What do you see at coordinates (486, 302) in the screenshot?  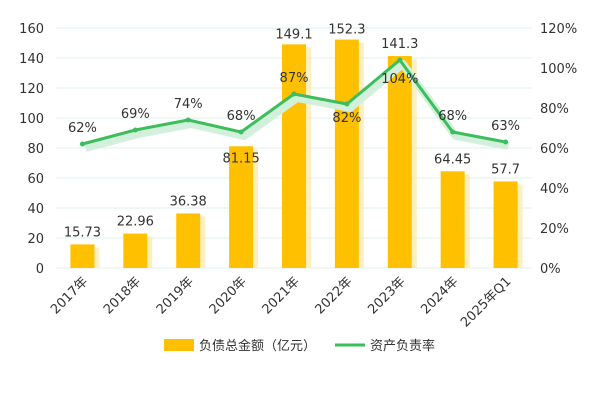 I see `x-tick-label: 2025年Q1` at bounding box center [486, 302].